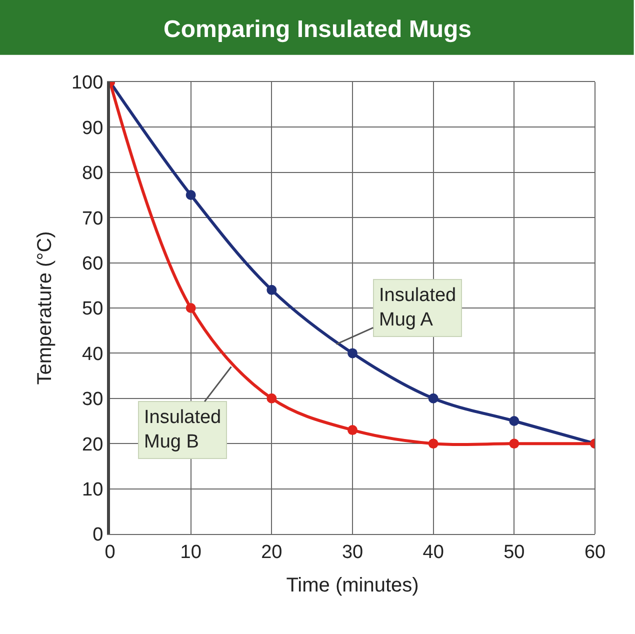 This screenshot has height=634, width=635. What do you see at coordinates (93, 399) in the screenshot?
I see `y-tick-label: 30` at bounding box center [93, 399].